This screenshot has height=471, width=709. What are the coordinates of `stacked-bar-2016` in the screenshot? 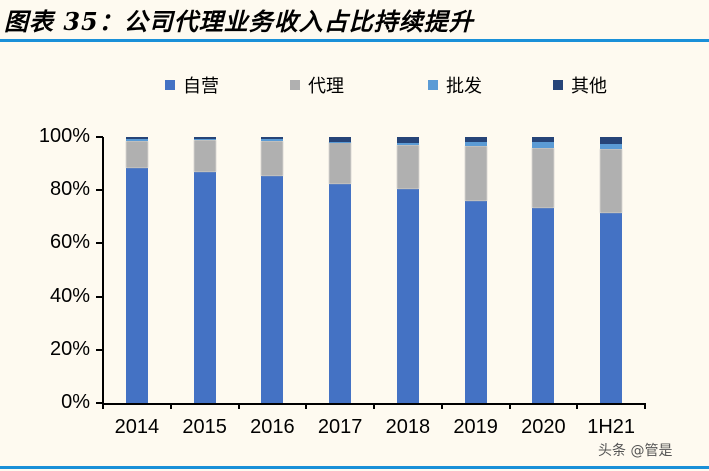 It's located at (272, 270).